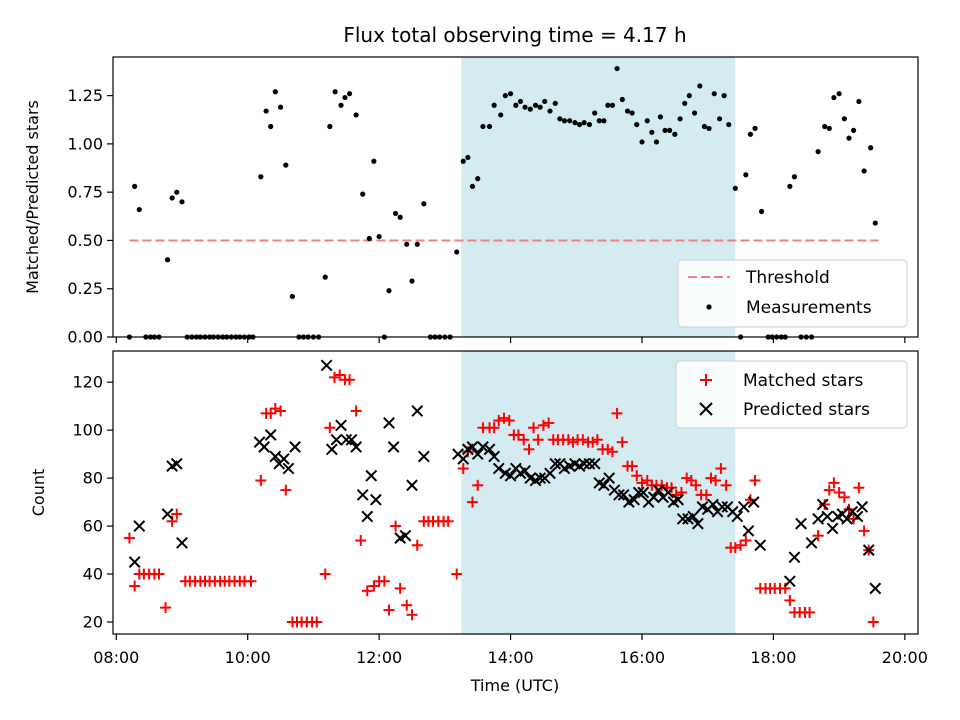 Image resolution: width=960 pixels, height=720 pixels. What do you see at coordinates (803, 381) in the screenshot?
I see `legend-matched-label: Matched stars` at bounding box center [803, 381].